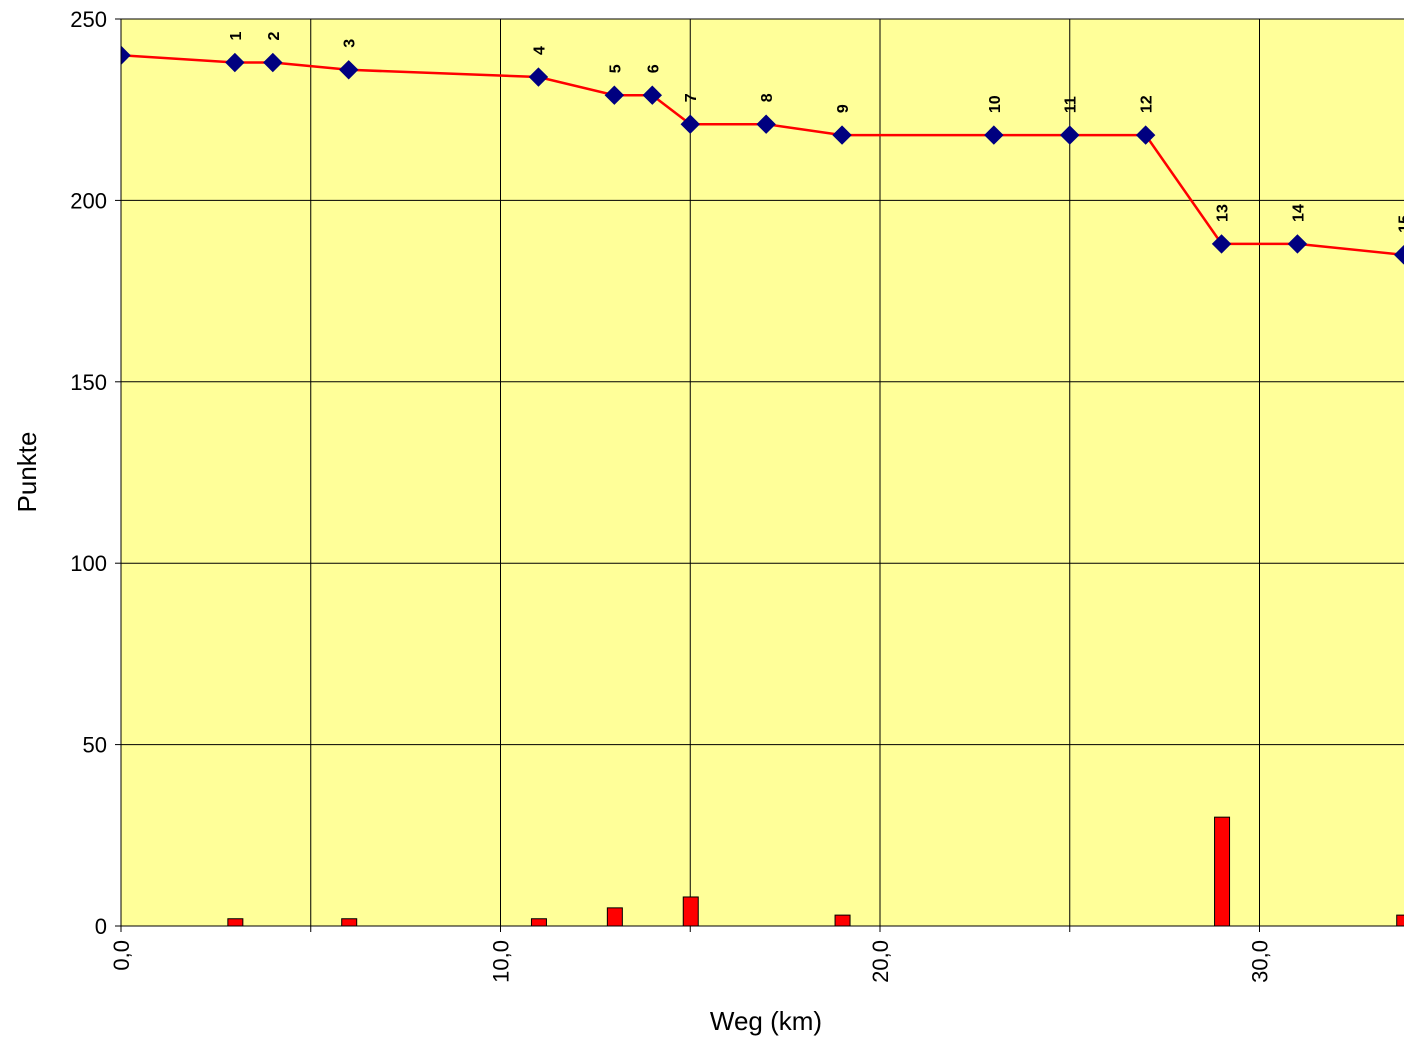 The height and width of the screenshot is (1046, 1404). What do you see at coordinates (1298, 213) in the screenshot?
I see `data-point-label: 14` at bounding box center [1298, 213].